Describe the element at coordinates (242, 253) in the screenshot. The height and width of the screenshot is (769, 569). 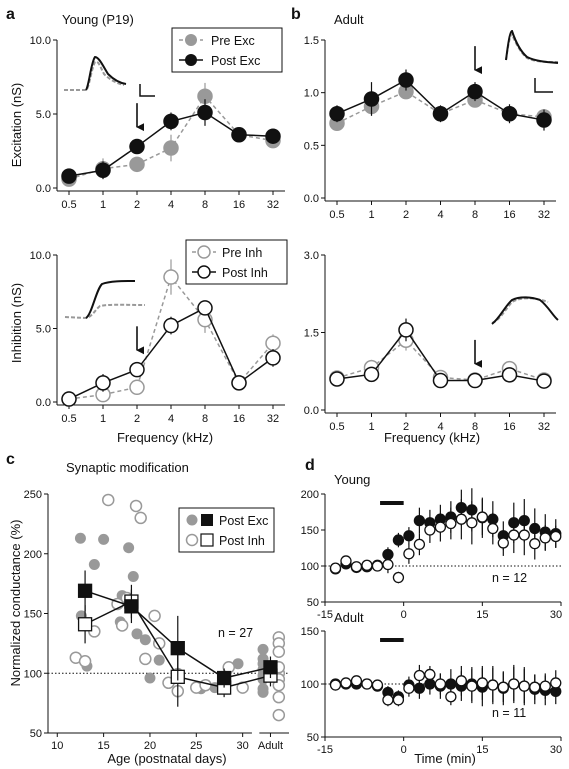
I see `legend-label-pre-inh: Pre Inh` at that location.